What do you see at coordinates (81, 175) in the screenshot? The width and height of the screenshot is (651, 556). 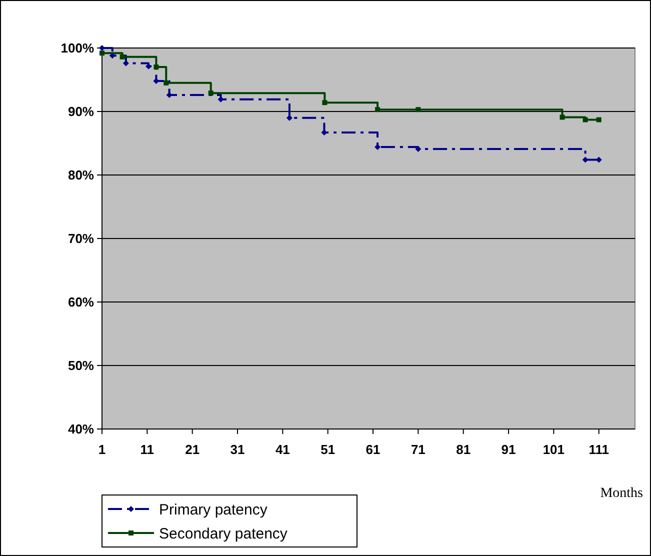 I see `y-tick-label: 80%` at bounding box center [81, 175].